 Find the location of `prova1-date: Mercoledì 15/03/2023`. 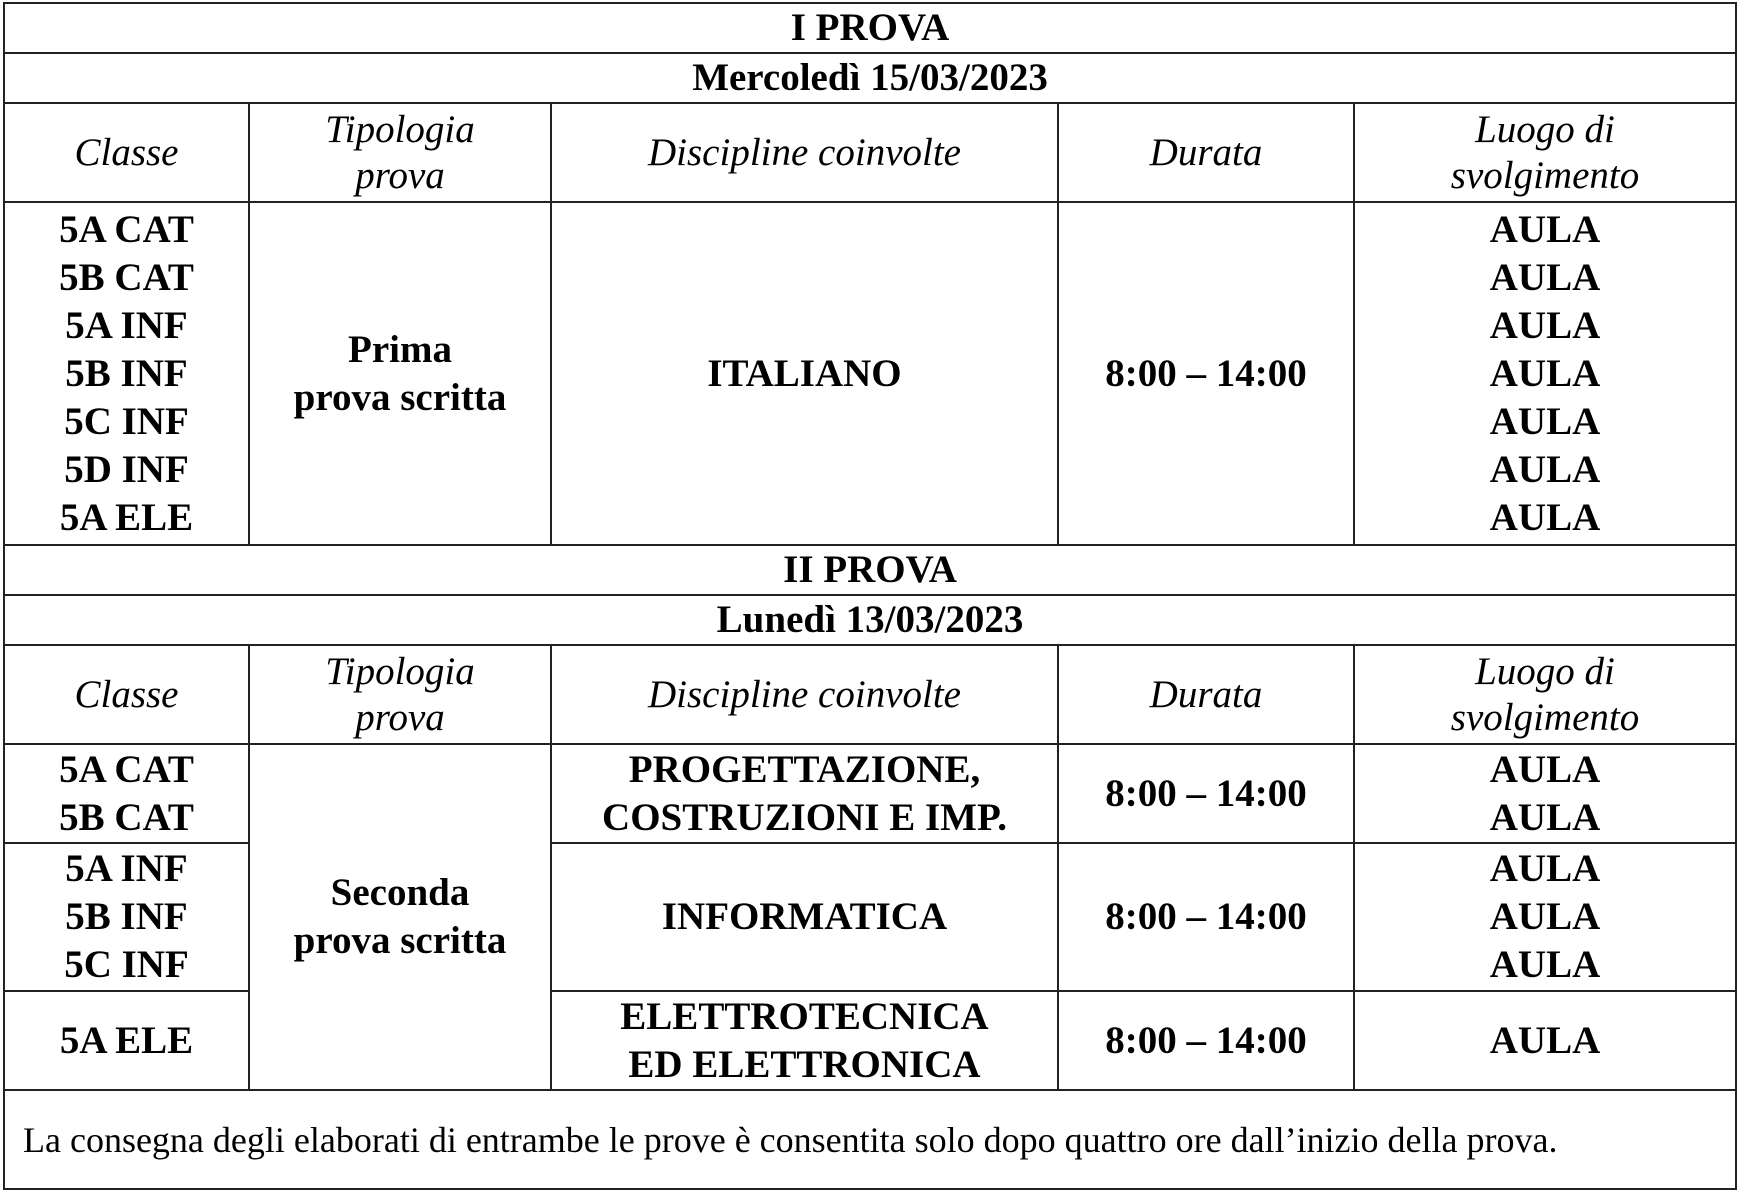

prova1-date: Mercoledì 15/03/2023 is located at coordinates (870, 78).